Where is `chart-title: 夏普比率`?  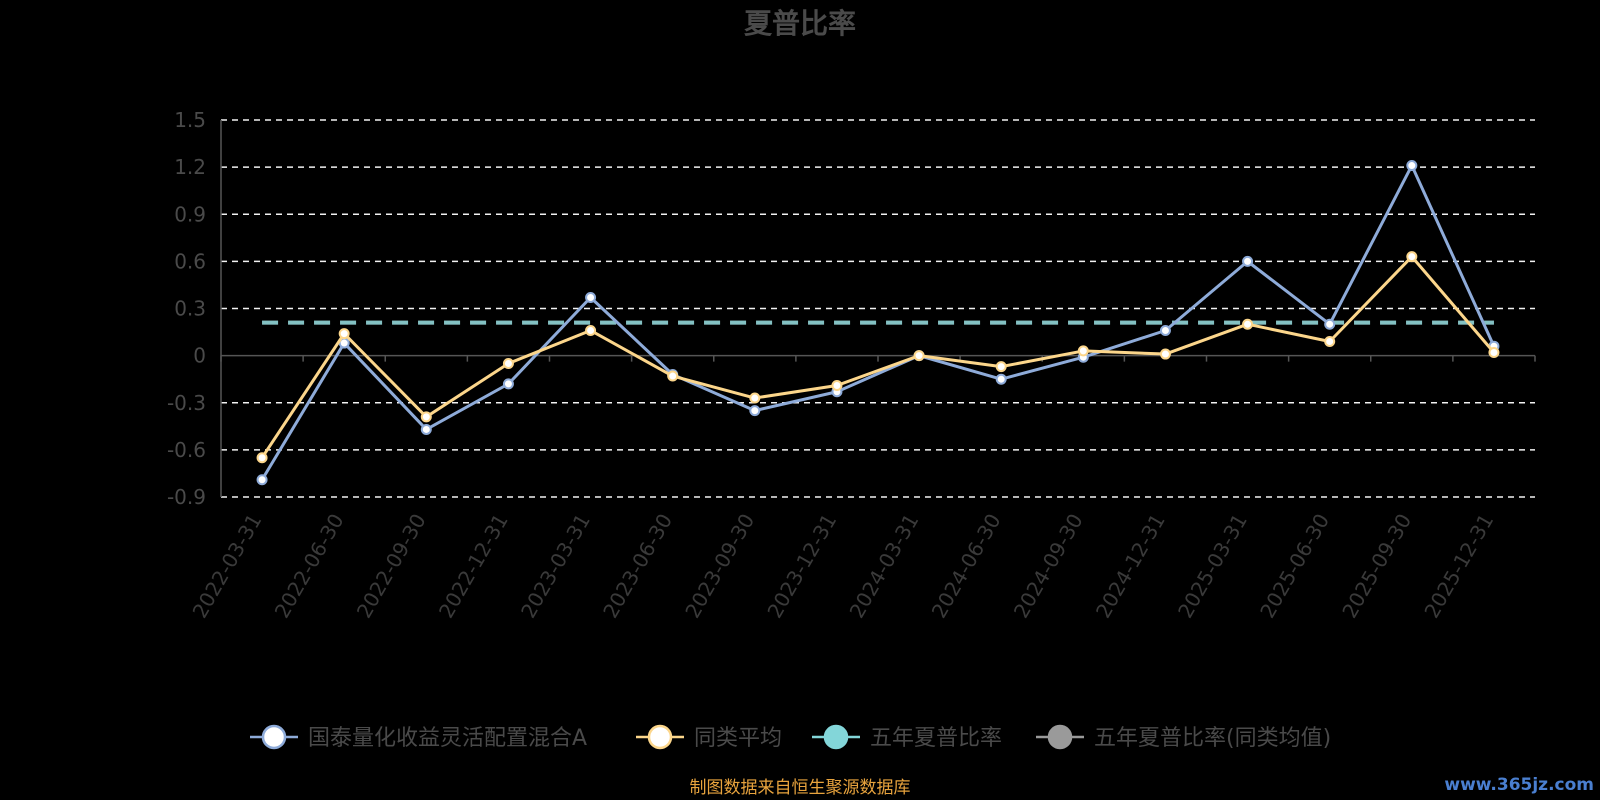
chart-title: 夏普比率 is located at coordinates (800, 23).